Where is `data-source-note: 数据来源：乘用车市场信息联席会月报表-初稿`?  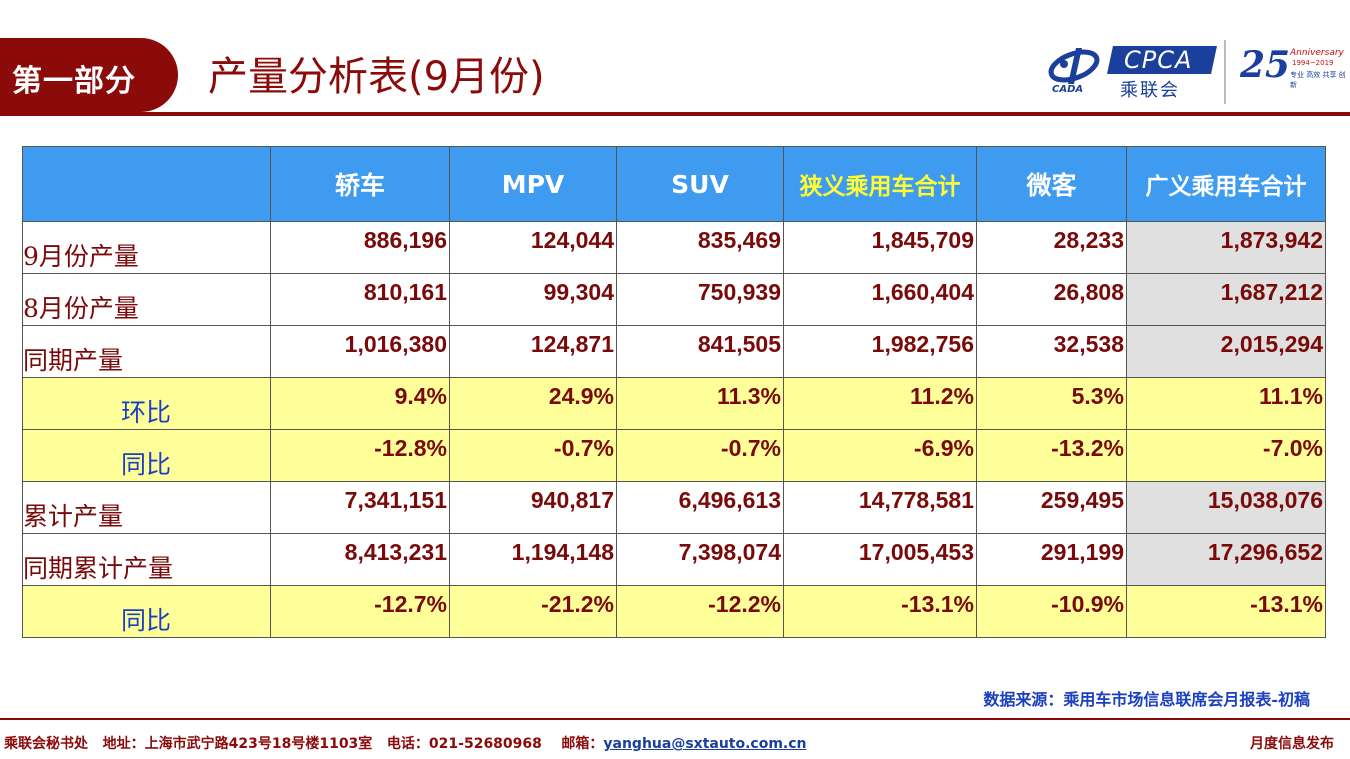
data-source-note: 数据来源：乘用车市场信息联席会月报表-初稿 is located at coordinates (1146, 699).